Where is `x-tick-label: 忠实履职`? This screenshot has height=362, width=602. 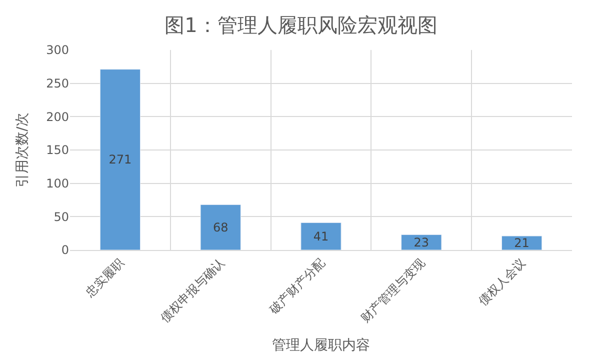
x-tick-label: 忠实履职 is located at coordinates (104, 278).